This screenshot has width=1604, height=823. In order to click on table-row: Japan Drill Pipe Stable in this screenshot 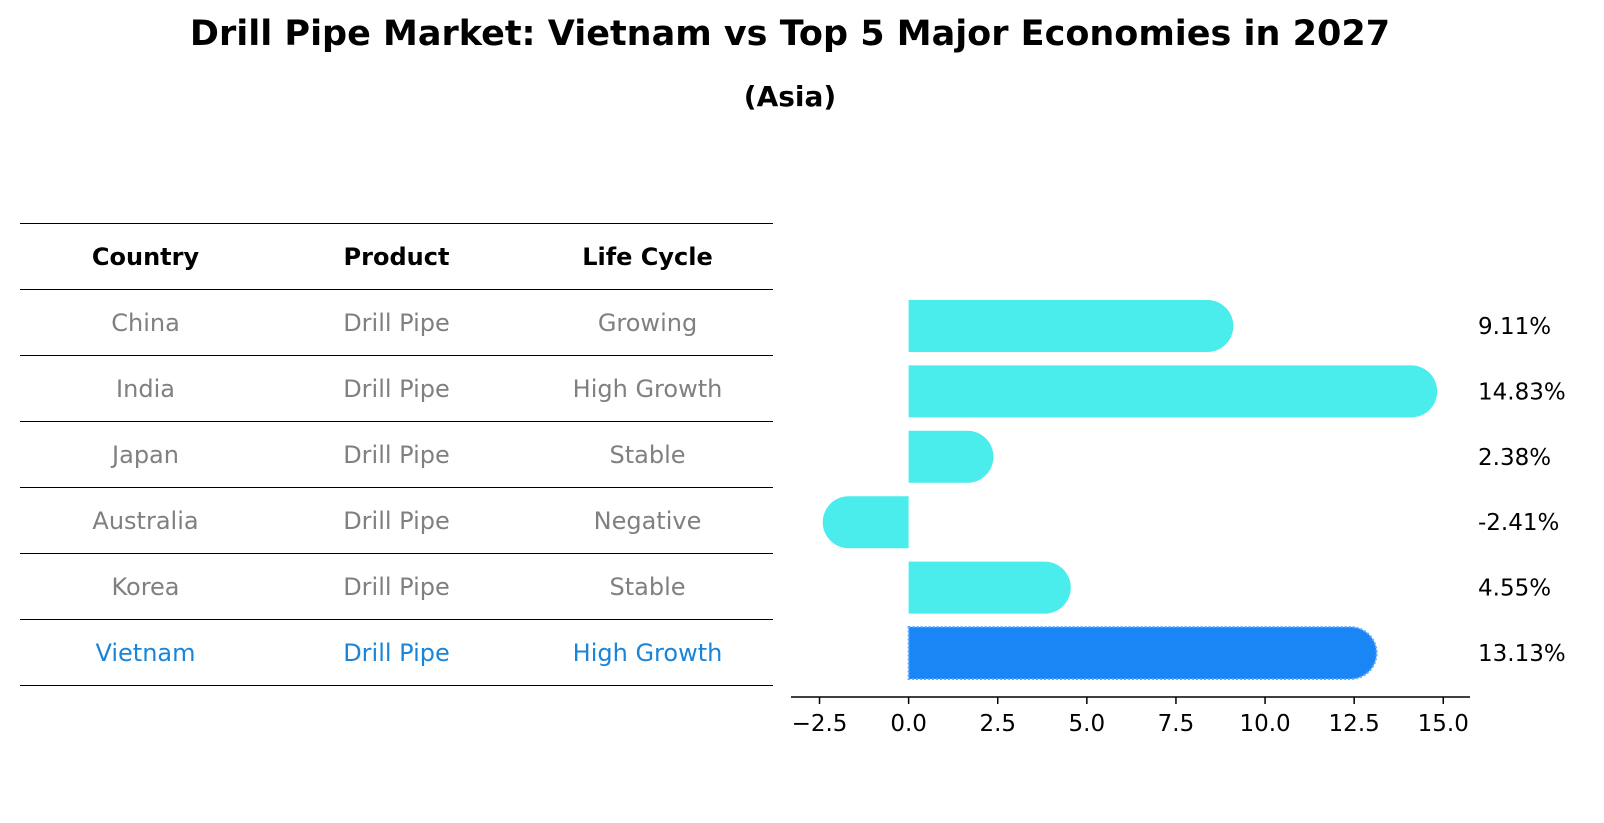, I will do `click(396, 455)`.